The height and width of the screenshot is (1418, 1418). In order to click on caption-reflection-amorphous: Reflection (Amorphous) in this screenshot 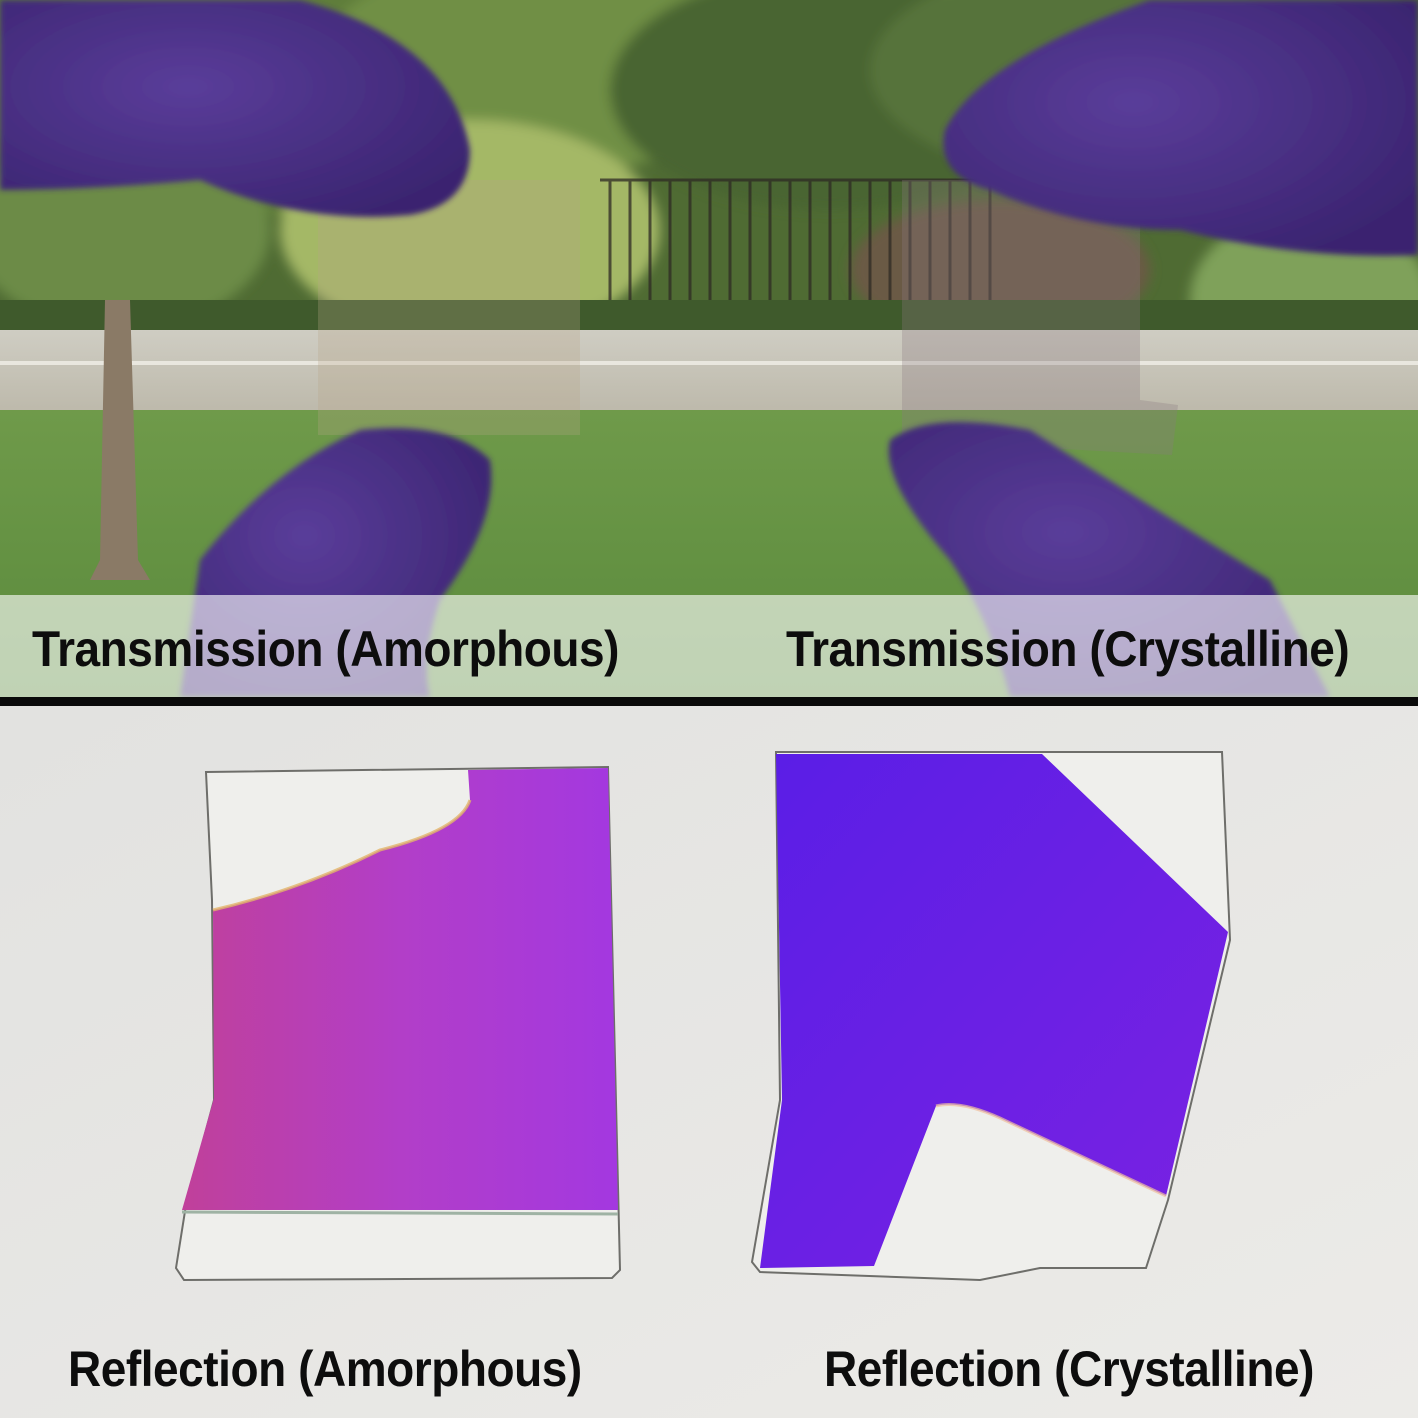, I will do `click(325, 1369)`.